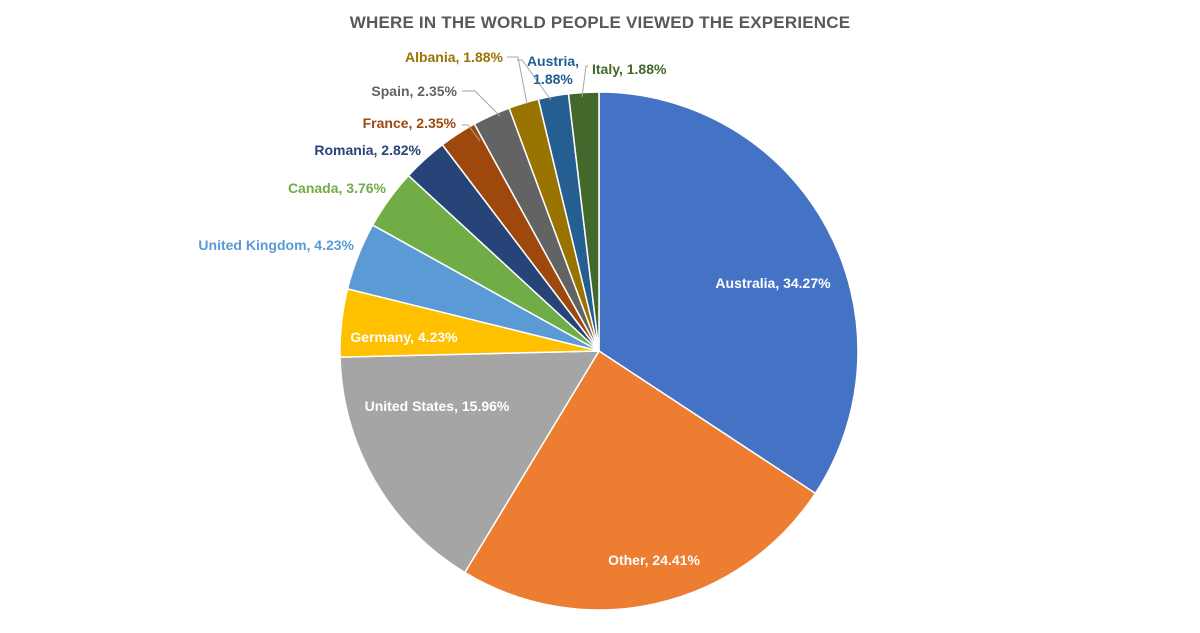  I want to click on data-label-austria: Austria, 1.88%, so click(553, 70).